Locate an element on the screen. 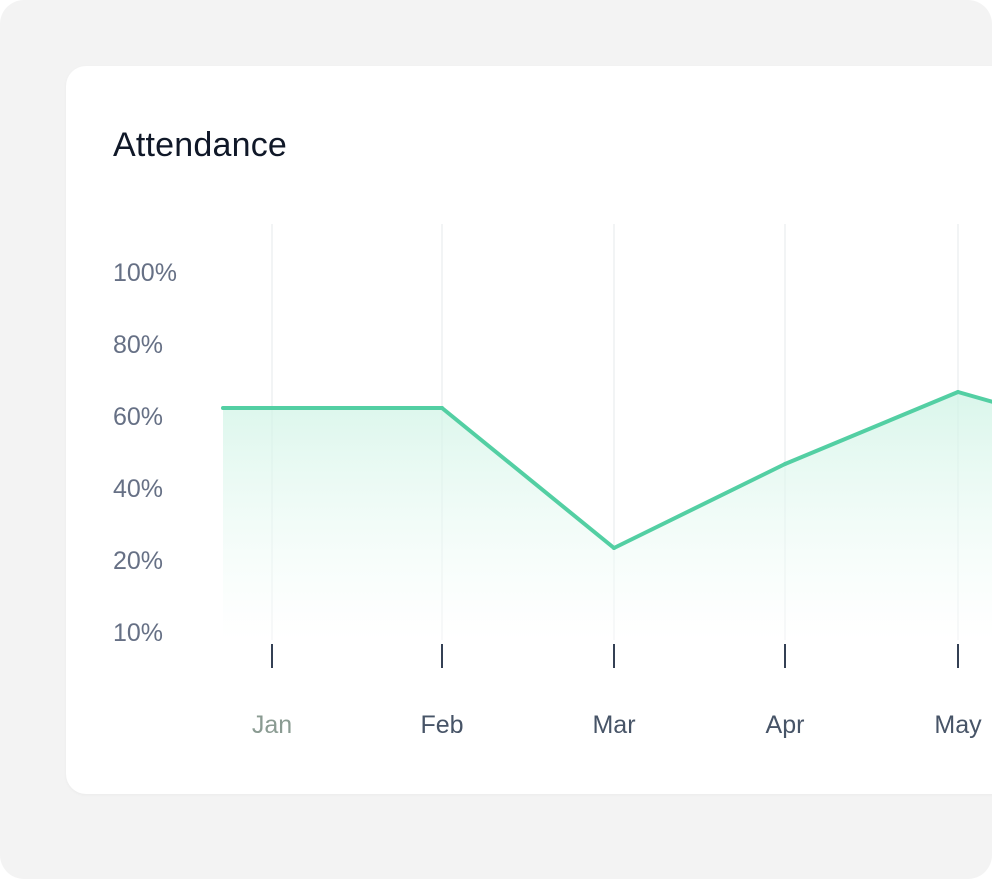 The image size is (992, 879). chart-title: Attendance is located at coordinates (200, 145).